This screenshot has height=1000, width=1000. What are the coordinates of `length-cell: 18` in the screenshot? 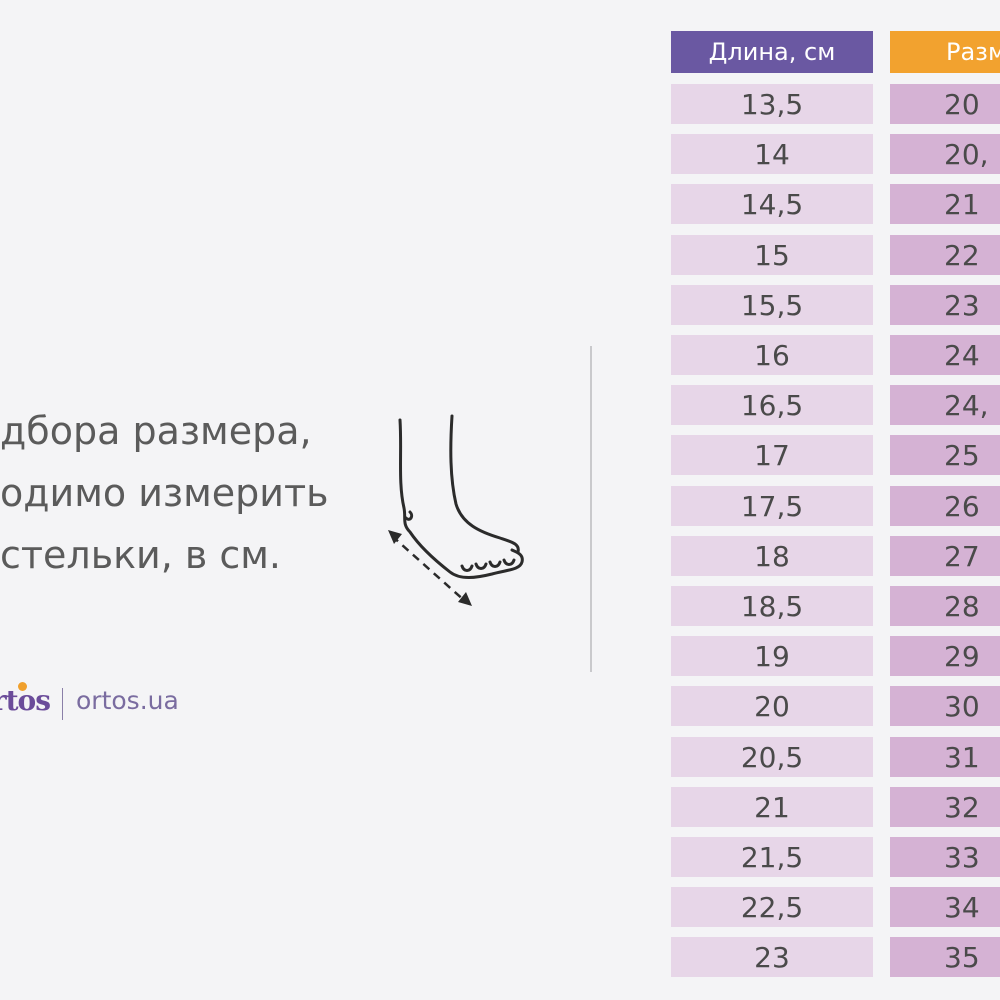 It's located at (772, 555).